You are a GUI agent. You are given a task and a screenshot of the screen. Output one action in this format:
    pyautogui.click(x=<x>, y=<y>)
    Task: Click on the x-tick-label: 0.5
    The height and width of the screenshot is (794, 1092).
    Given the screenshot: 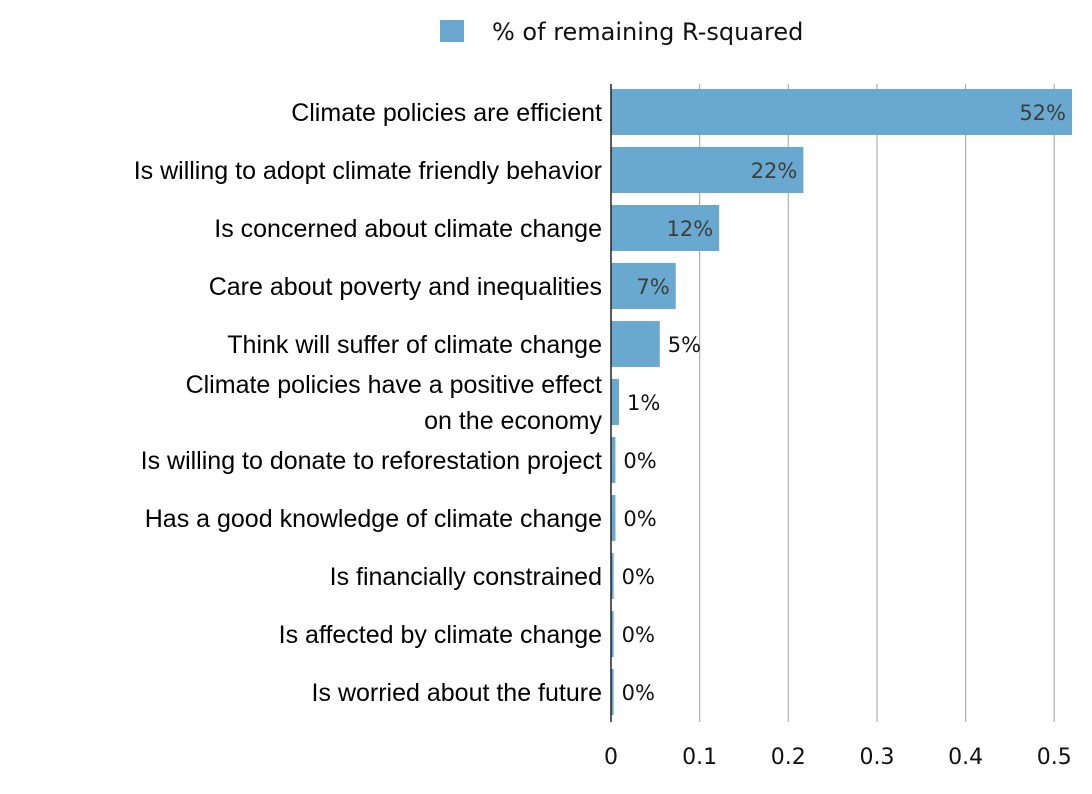 What is the action you would take?
    pyautogui.click(x=1054, y=757)
    